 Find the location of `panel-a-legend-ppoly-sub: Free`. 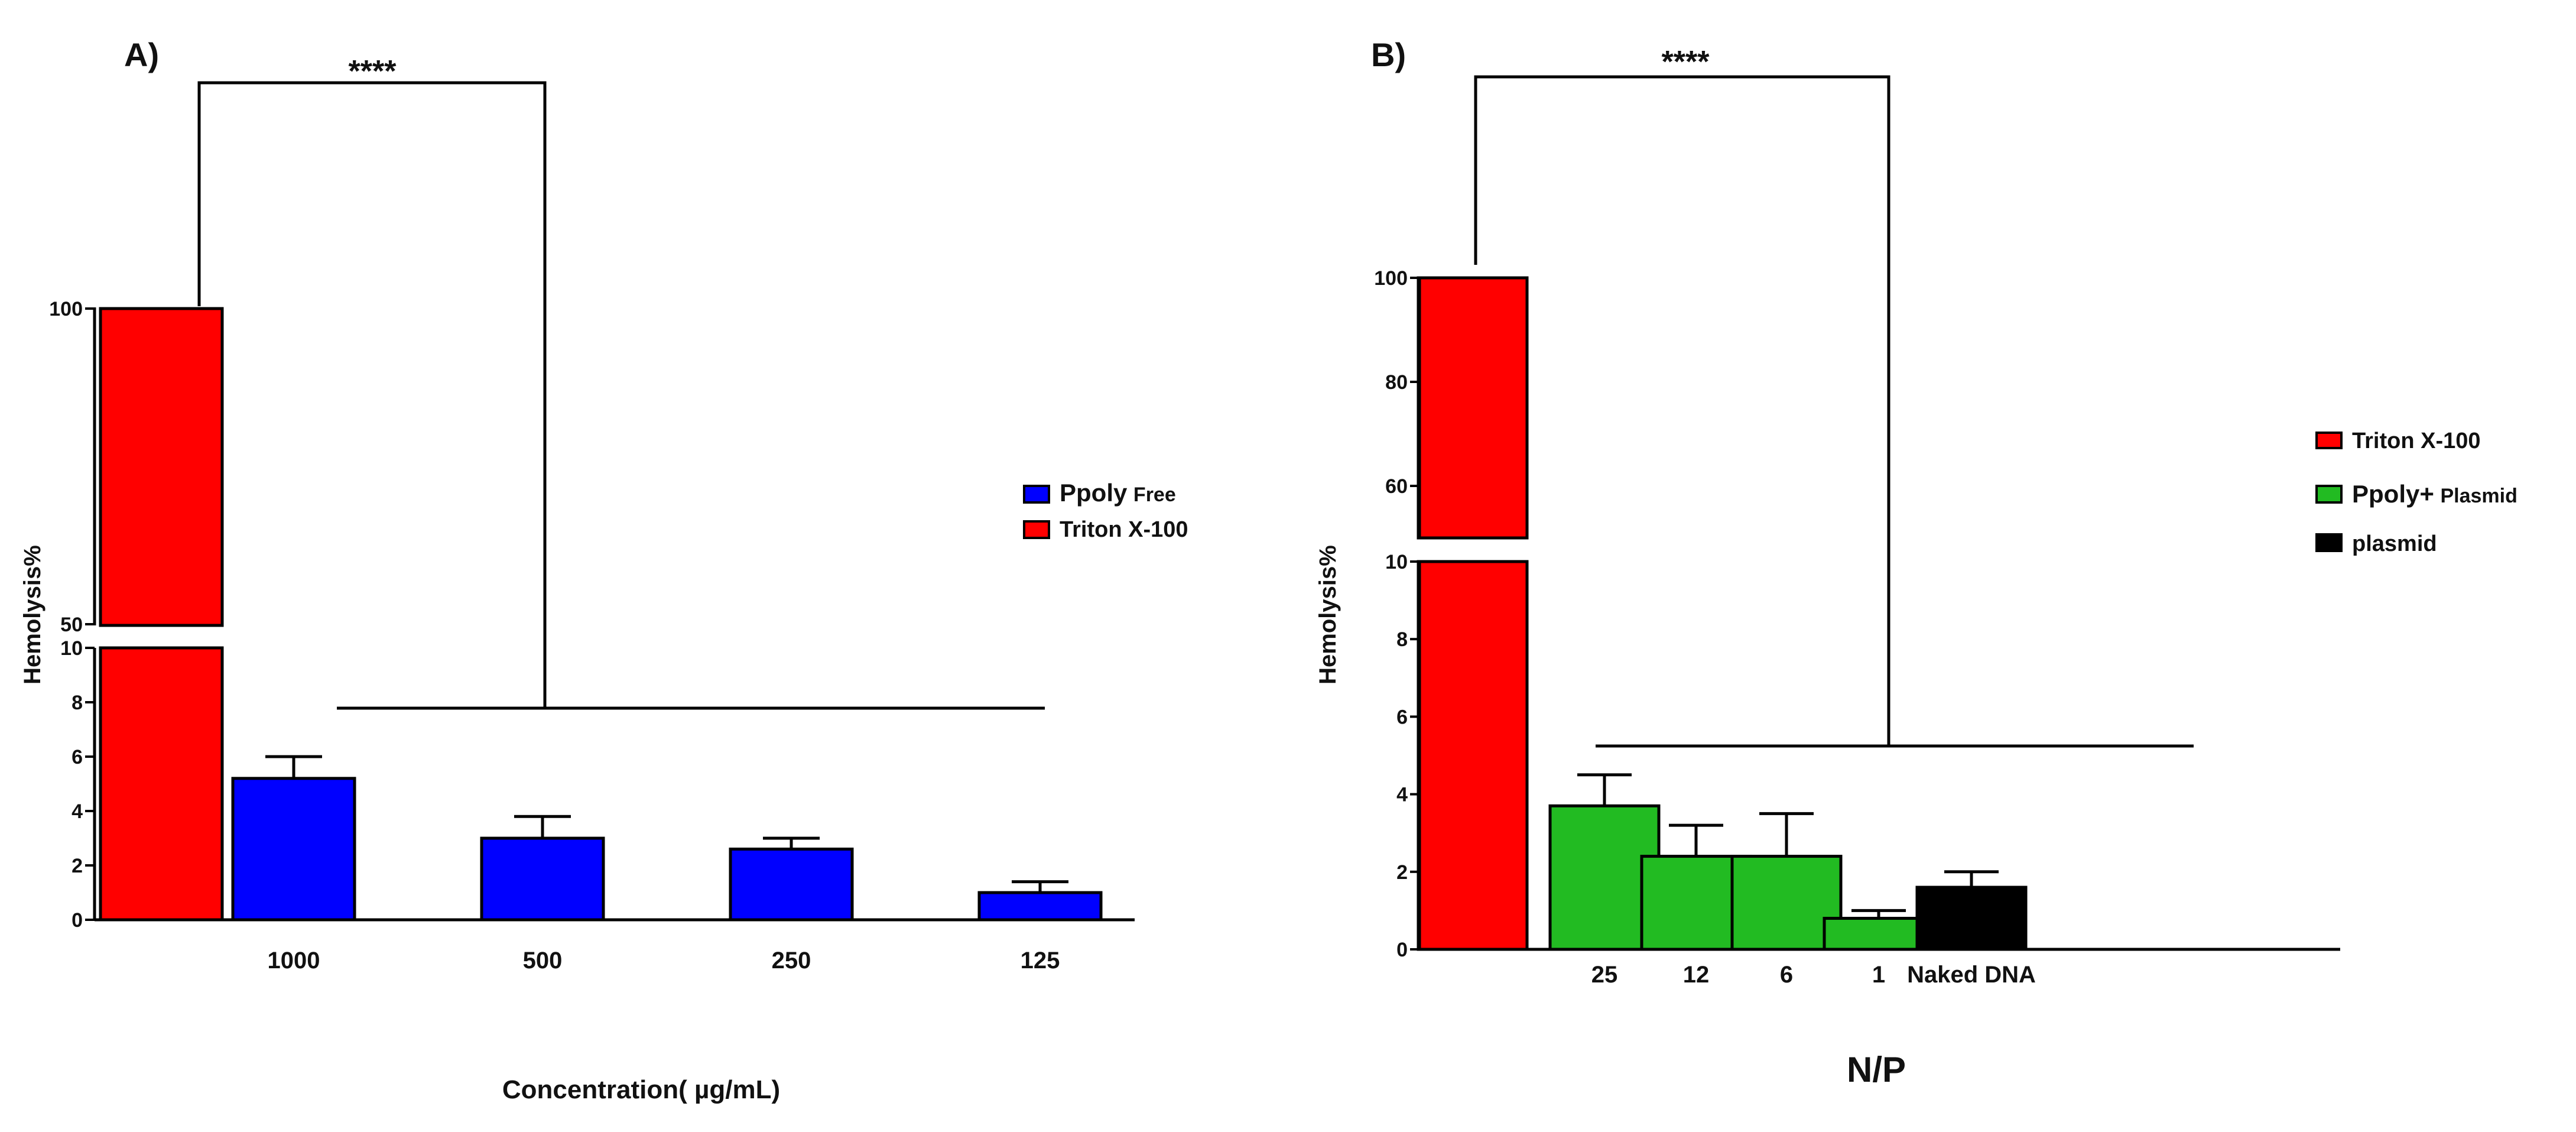

panel-a-legend-ppoly-sub: Free is located at coordinates (1154, 495).